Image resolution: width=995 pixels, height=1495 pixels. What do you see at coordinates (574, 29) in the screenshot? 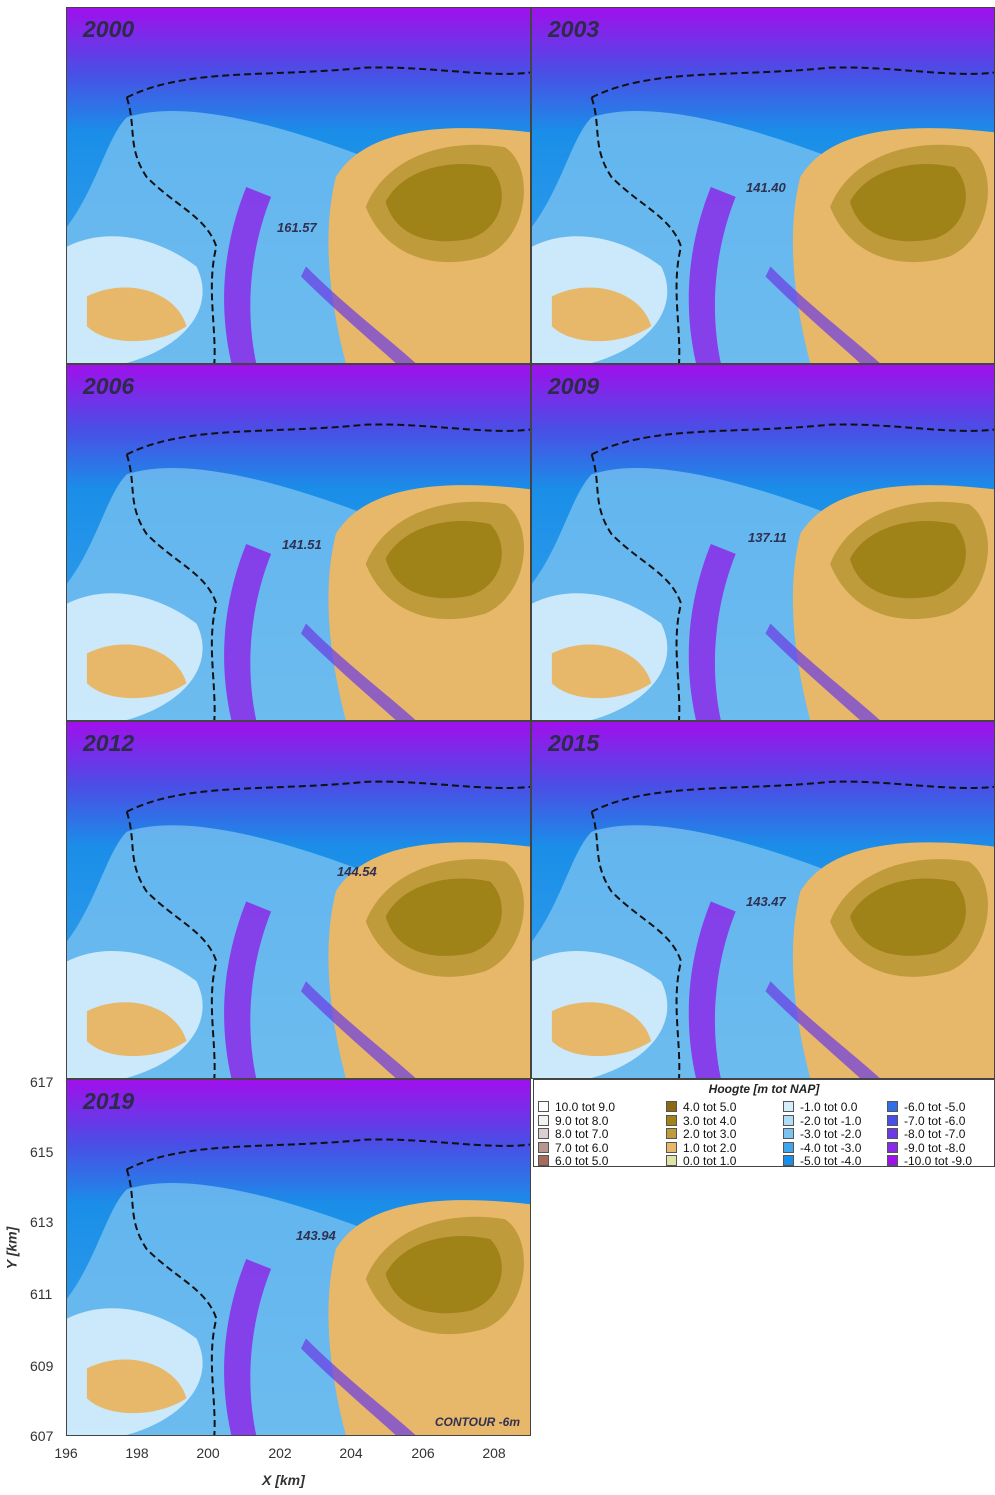
I see `panel-year: 2003` at bounding box center [574, 29].